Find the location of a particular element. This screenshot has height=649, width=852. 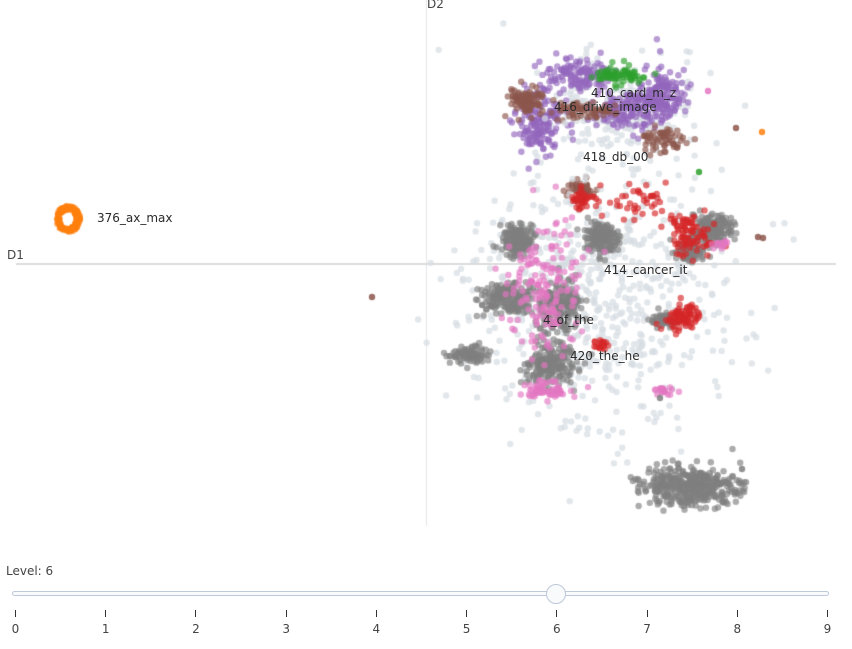

slider-tick-label: 4 is located at coordinates (376, 629).